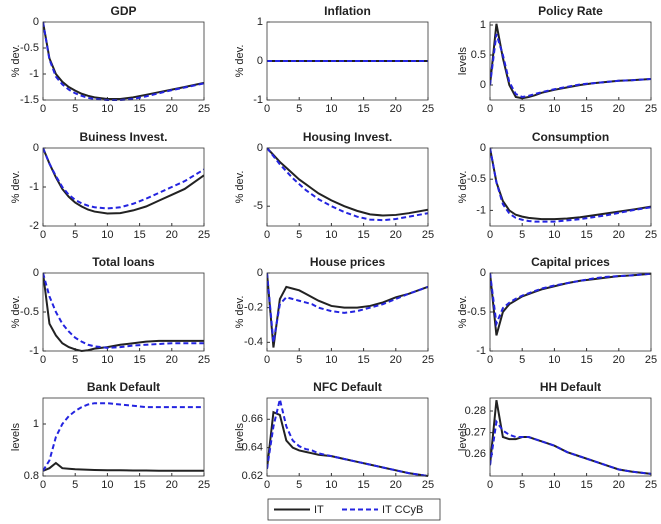 Image resolution: width=661 pixels, height=524 pixels. Describe the element at coordinates (34, 226) in the screenshot. I see `y-tick-label: -2` at that location.